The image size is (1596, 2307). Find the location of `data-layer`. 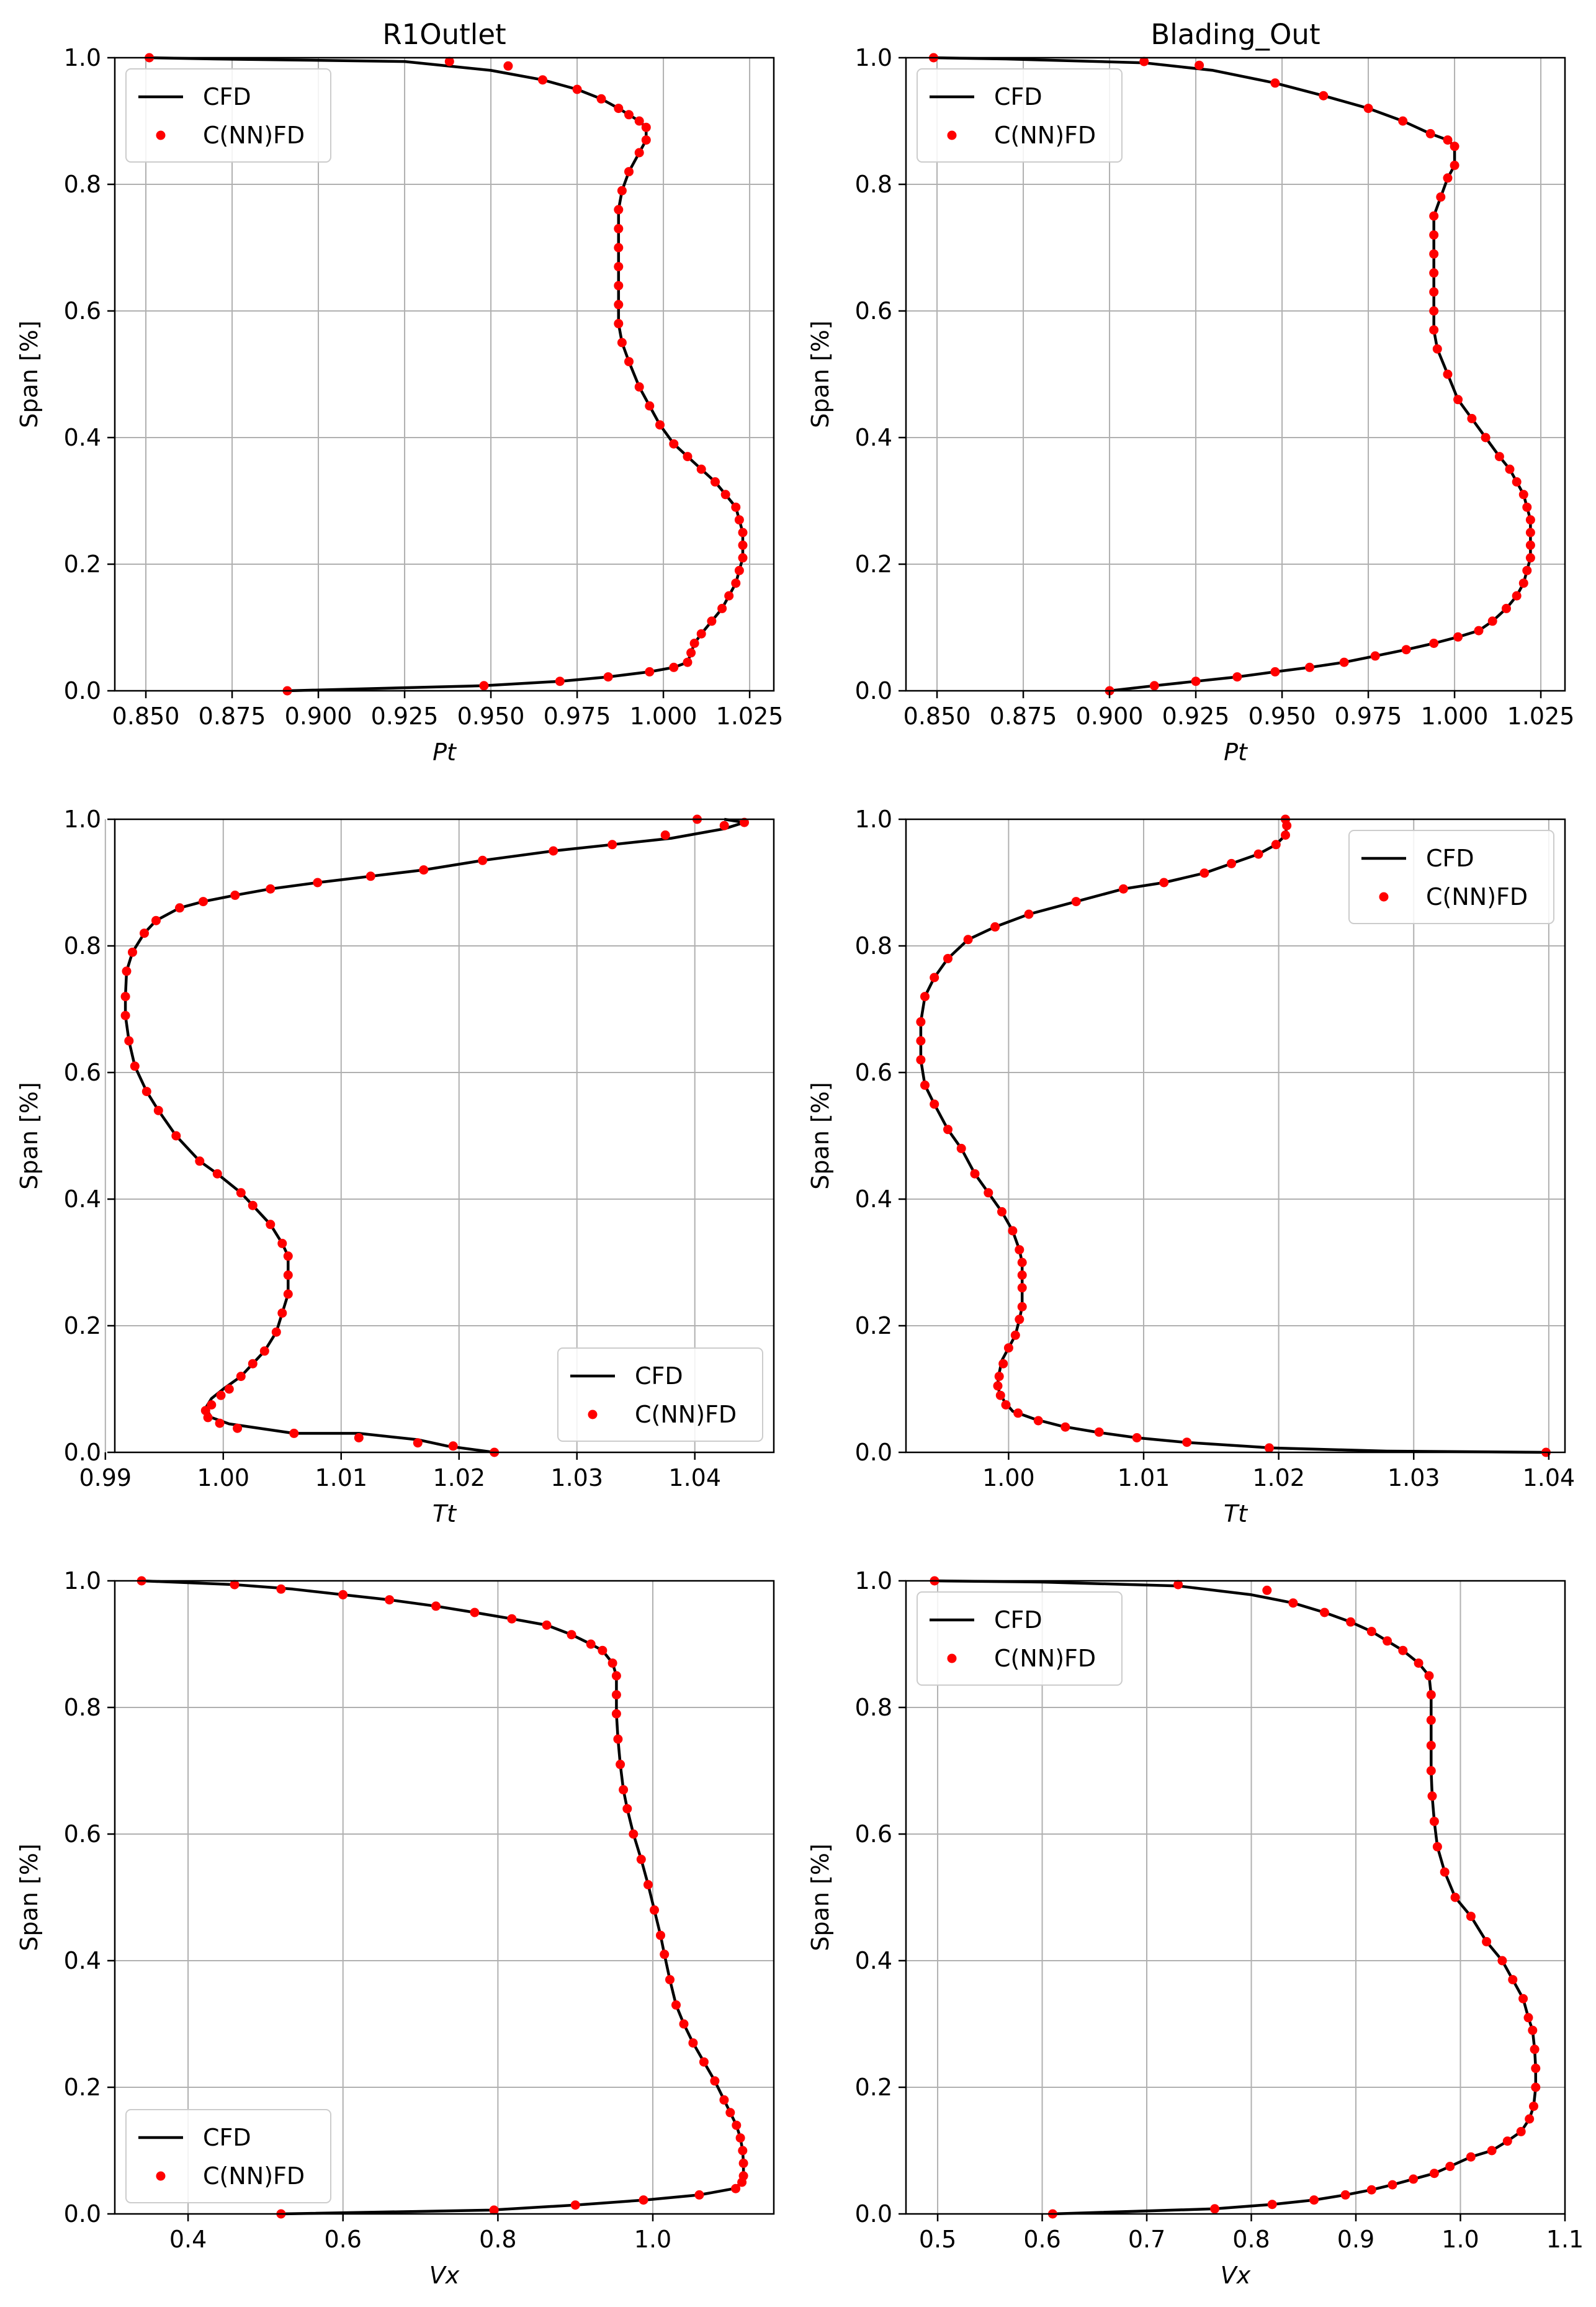

data-layer is located at coordinates (1233, 1135).